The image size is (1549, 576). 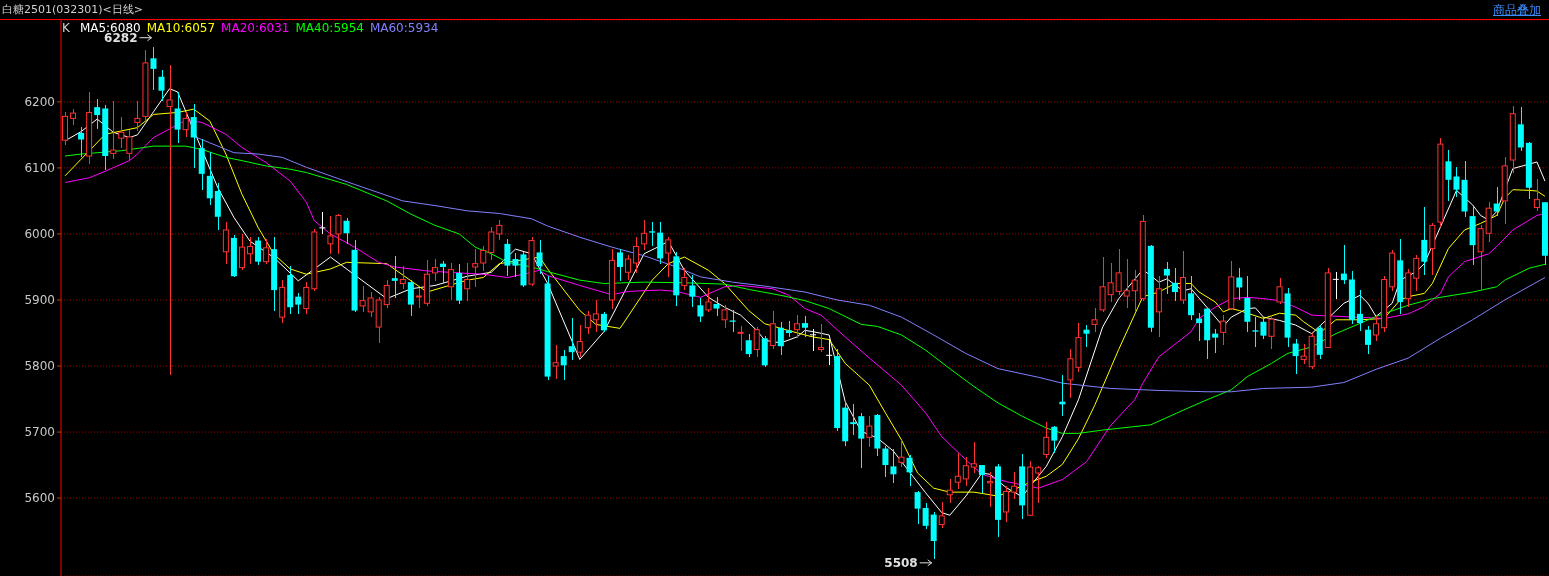 What do you see at coordinates (901, 562) in the screenshot?
I see `annotation: 5508` at bounding box center [901, 562].